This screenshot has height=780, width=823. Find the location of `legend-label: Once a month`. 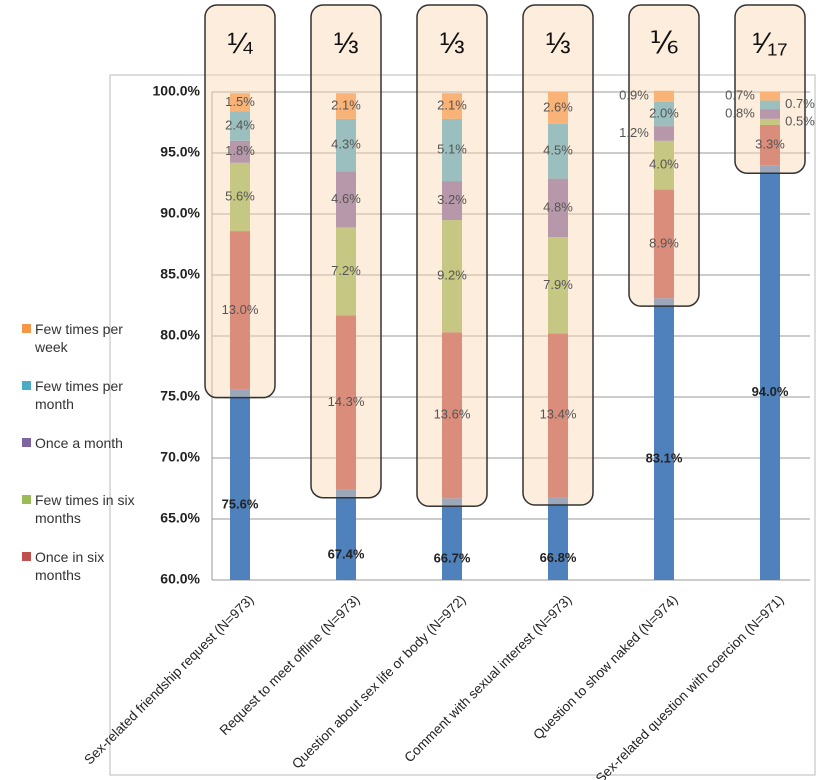

legend-label: Once a month is located at coordinates (79, 443).